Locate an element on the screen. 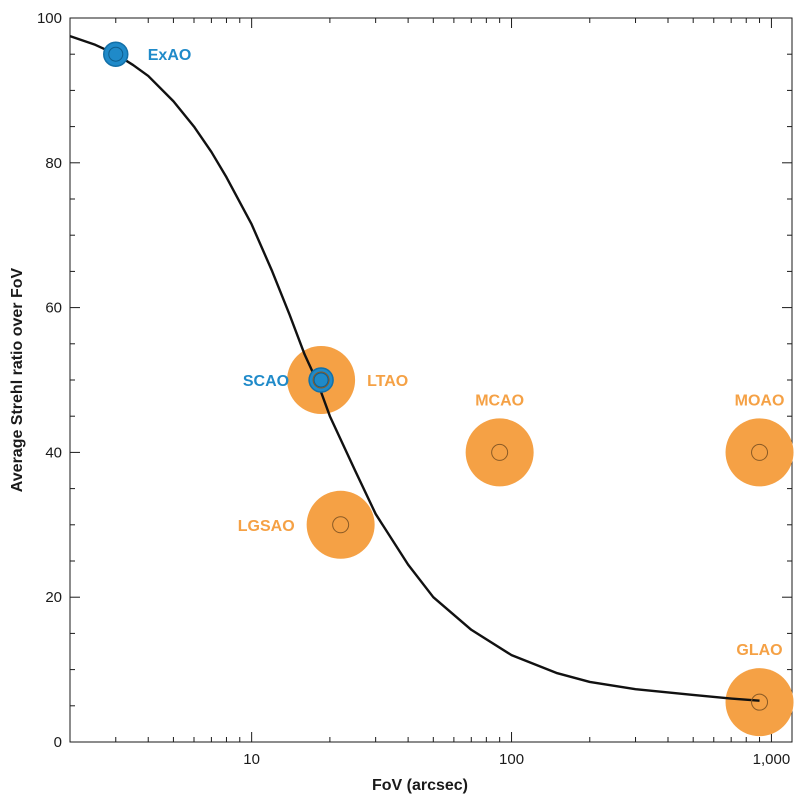 The height and width of the screenshot is (797, 795). point-glao is located at coordinates (760, 702).